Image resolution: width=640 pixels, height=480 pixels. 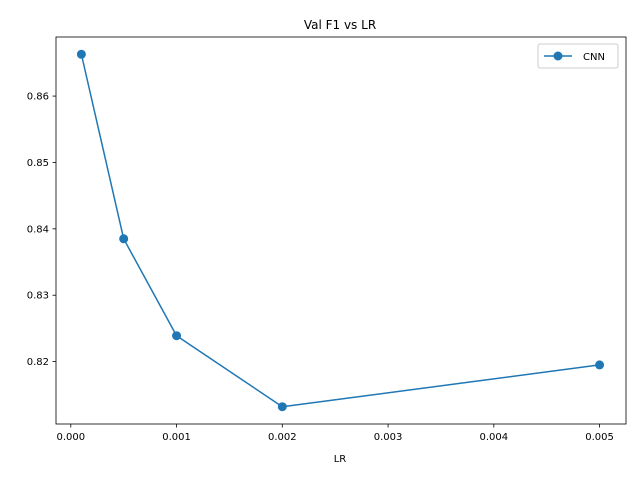 I want to click on y-tick-label: 0.83, so click(x=38, y=296).